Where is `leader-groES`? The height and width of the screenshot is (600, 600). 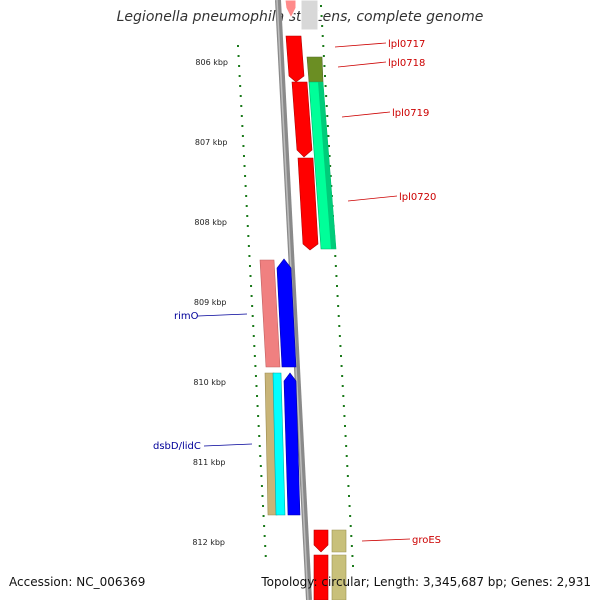 leader-groES is located at coordinates (386, 540).